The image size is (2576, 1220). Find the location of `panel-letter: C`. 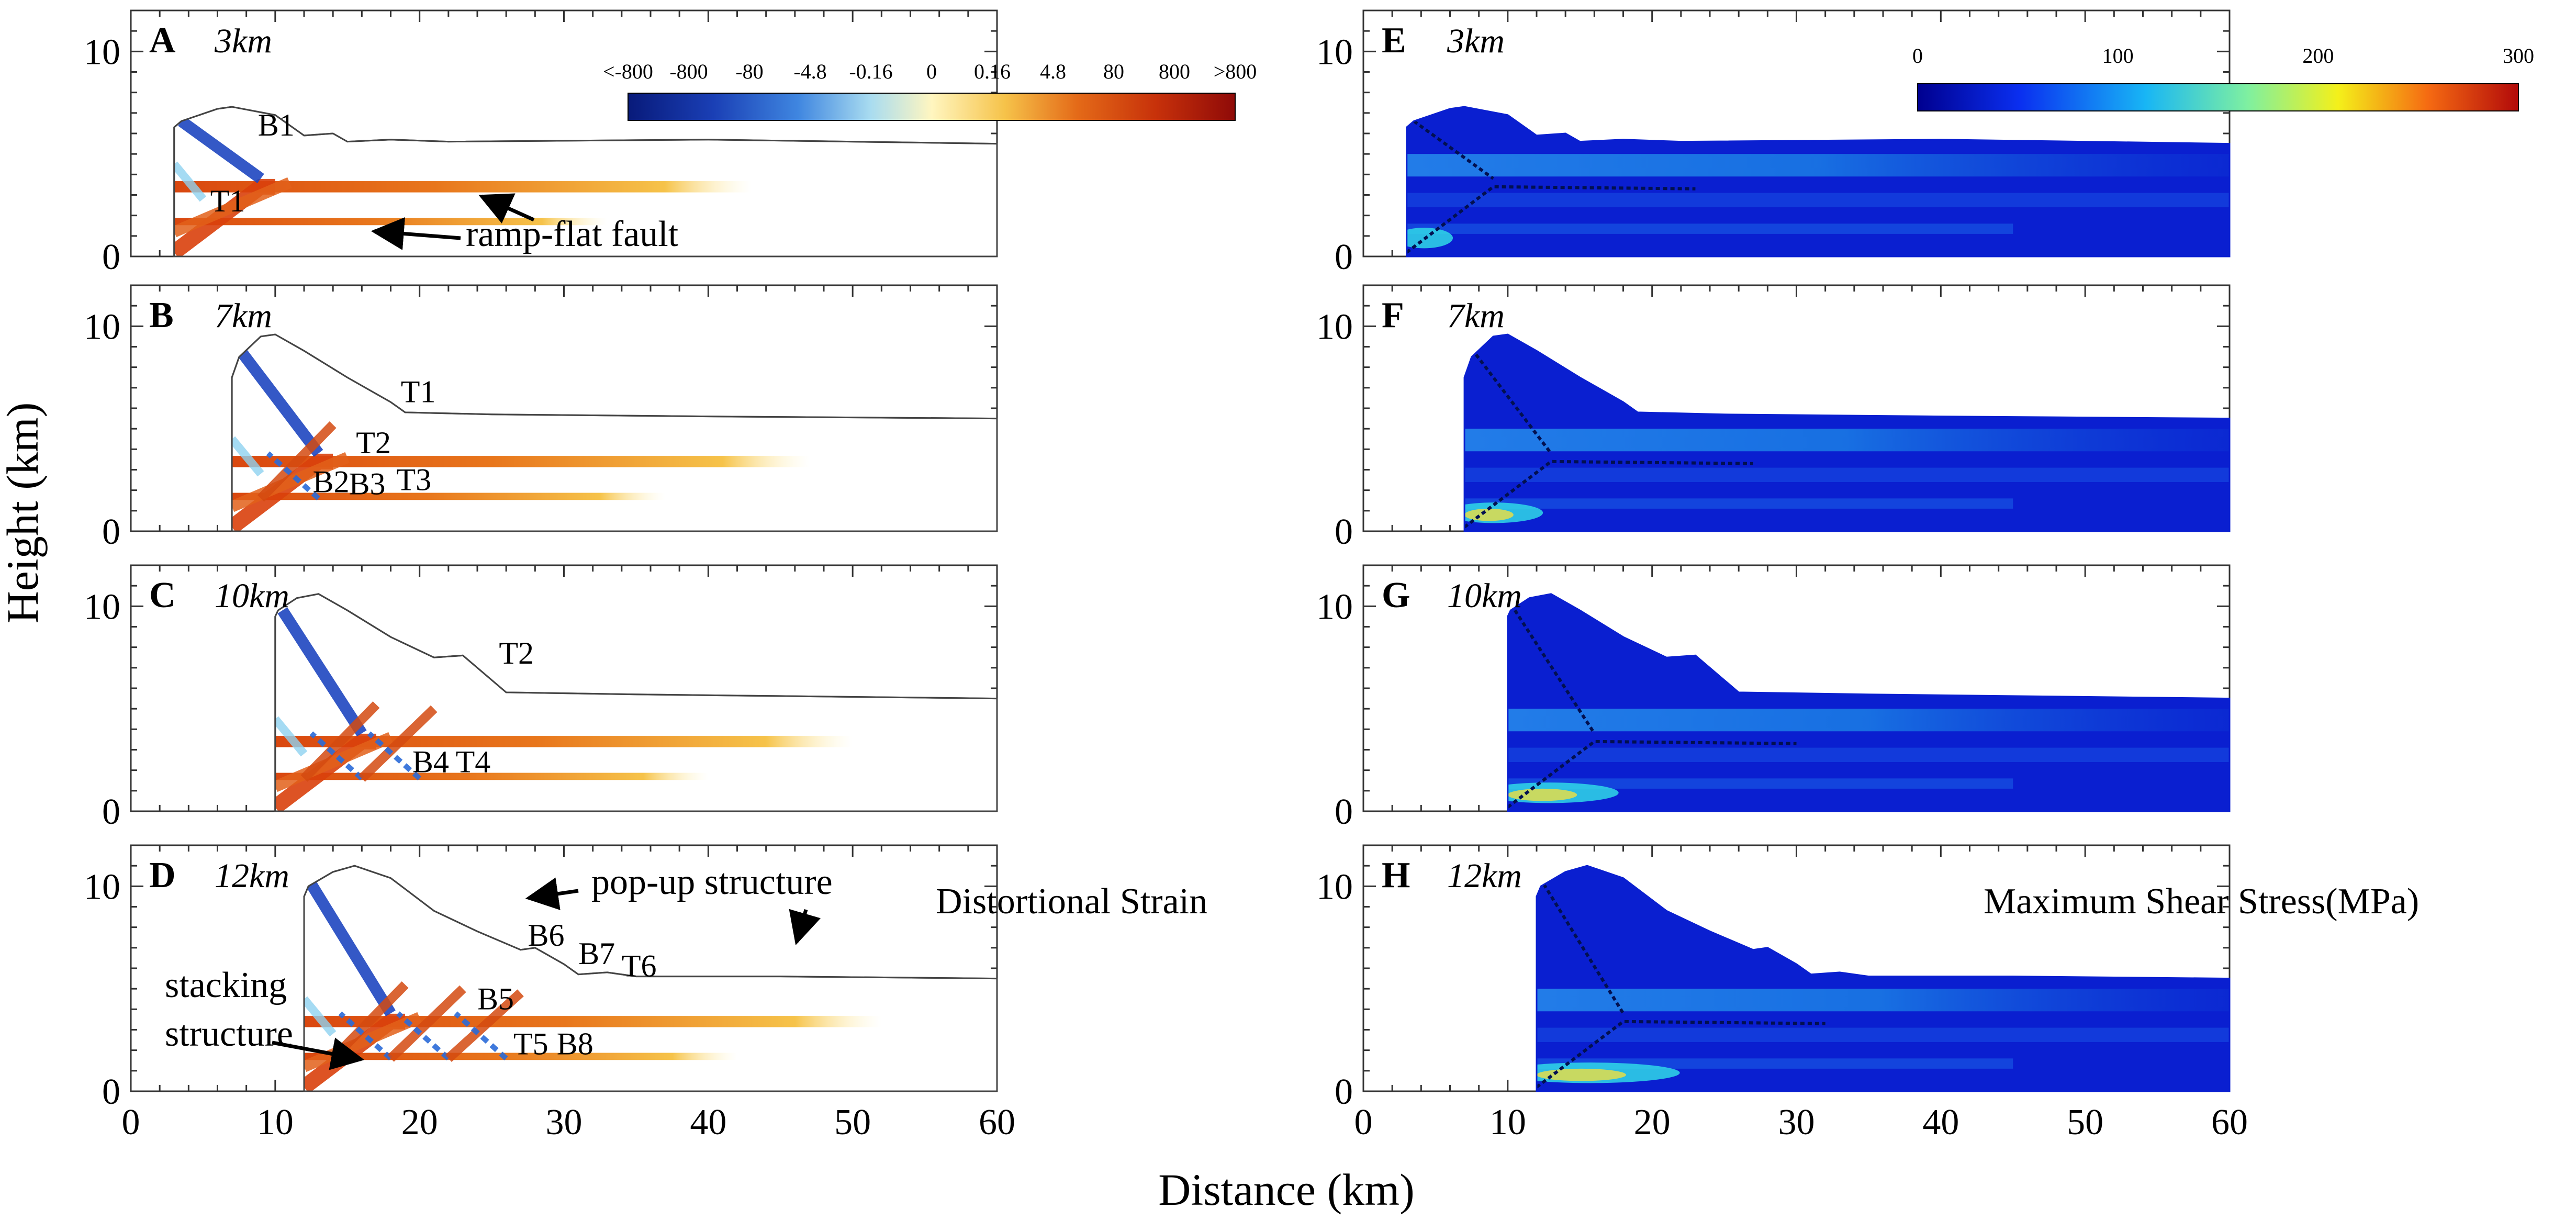

panel-letter: C is located at coordinates (162, 595).